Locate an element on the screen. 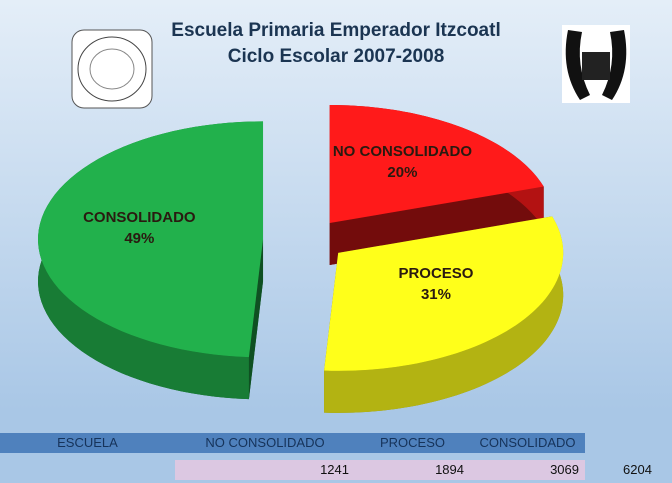 The image size is (672, 483). table-cell: 3069 is located at coordinates (527, 470).